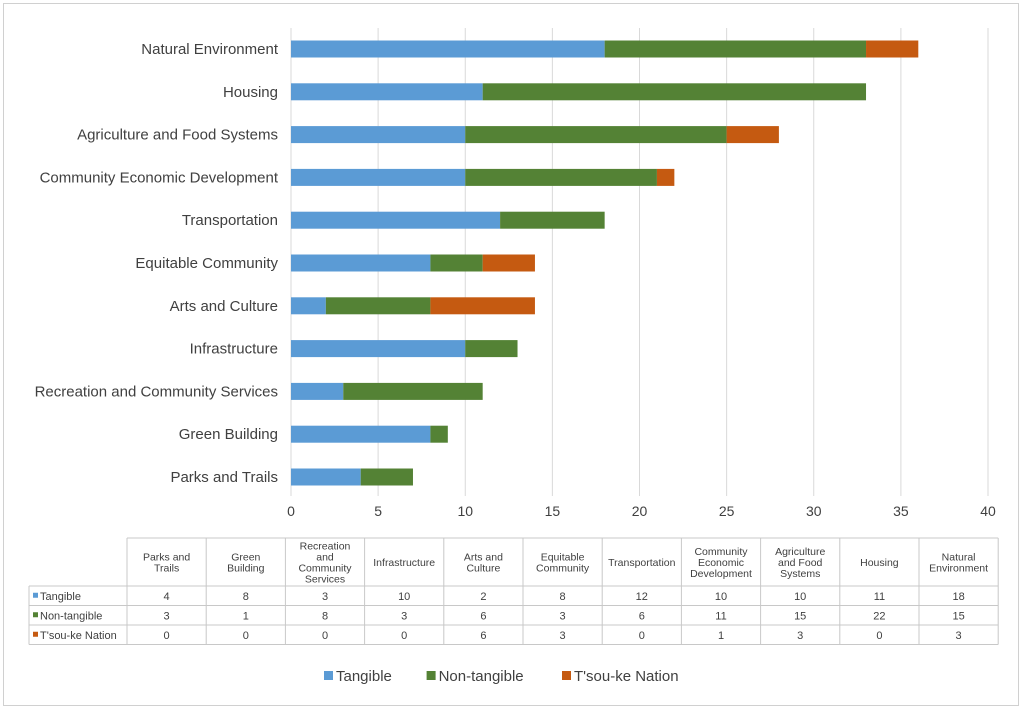  What do you see at coordinates (177, 135) in the screenshot?
I see `category-label: Agriculture and Food Systems` at bounding box center [177, 135].